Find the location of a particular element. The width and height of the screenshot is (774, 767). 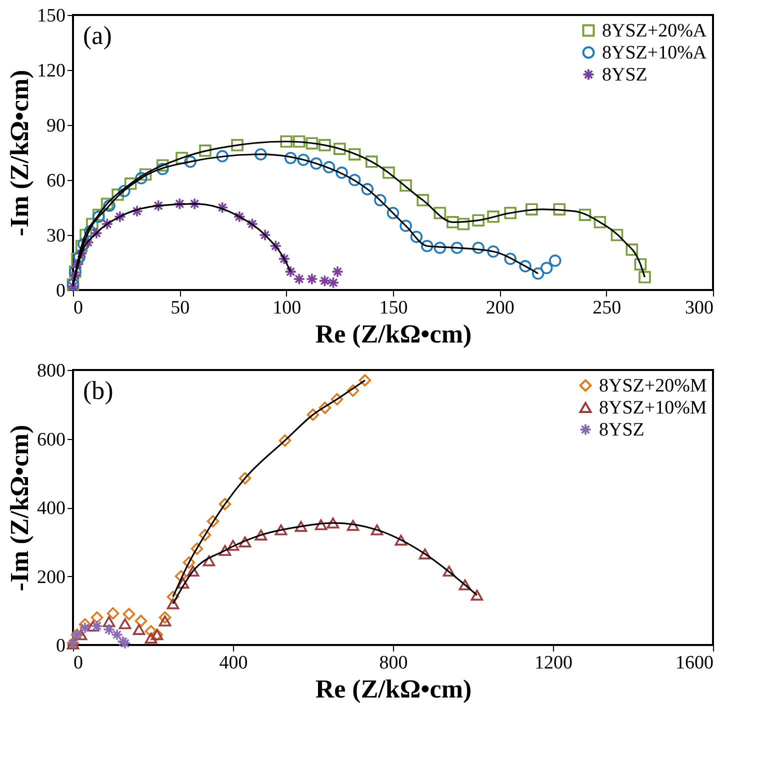

y-tick-label: 400 is located at coordinates (51, 508).